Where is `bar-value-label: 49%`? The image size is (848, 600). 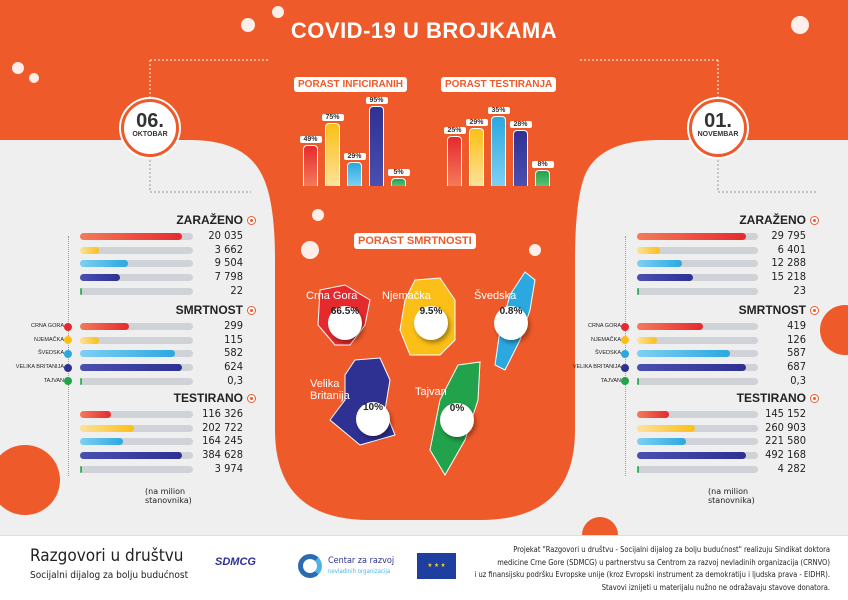 bar-value-label: 49% is located at coordinates (310, 139).